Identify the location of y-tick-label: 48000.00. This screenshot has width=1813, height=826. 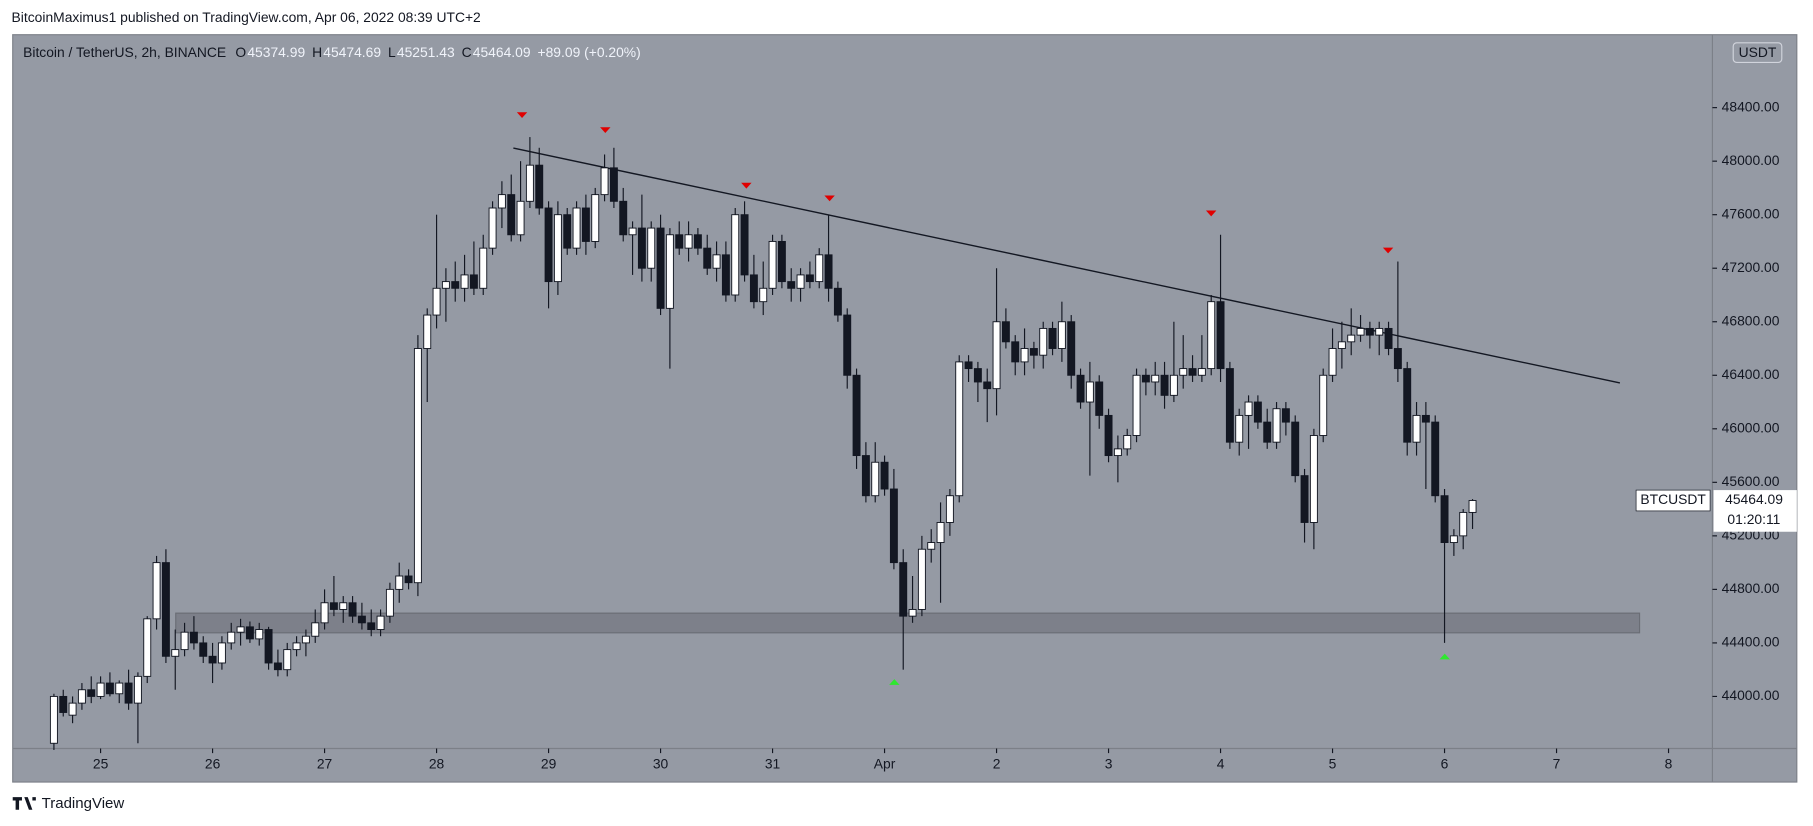
(1751, 160).